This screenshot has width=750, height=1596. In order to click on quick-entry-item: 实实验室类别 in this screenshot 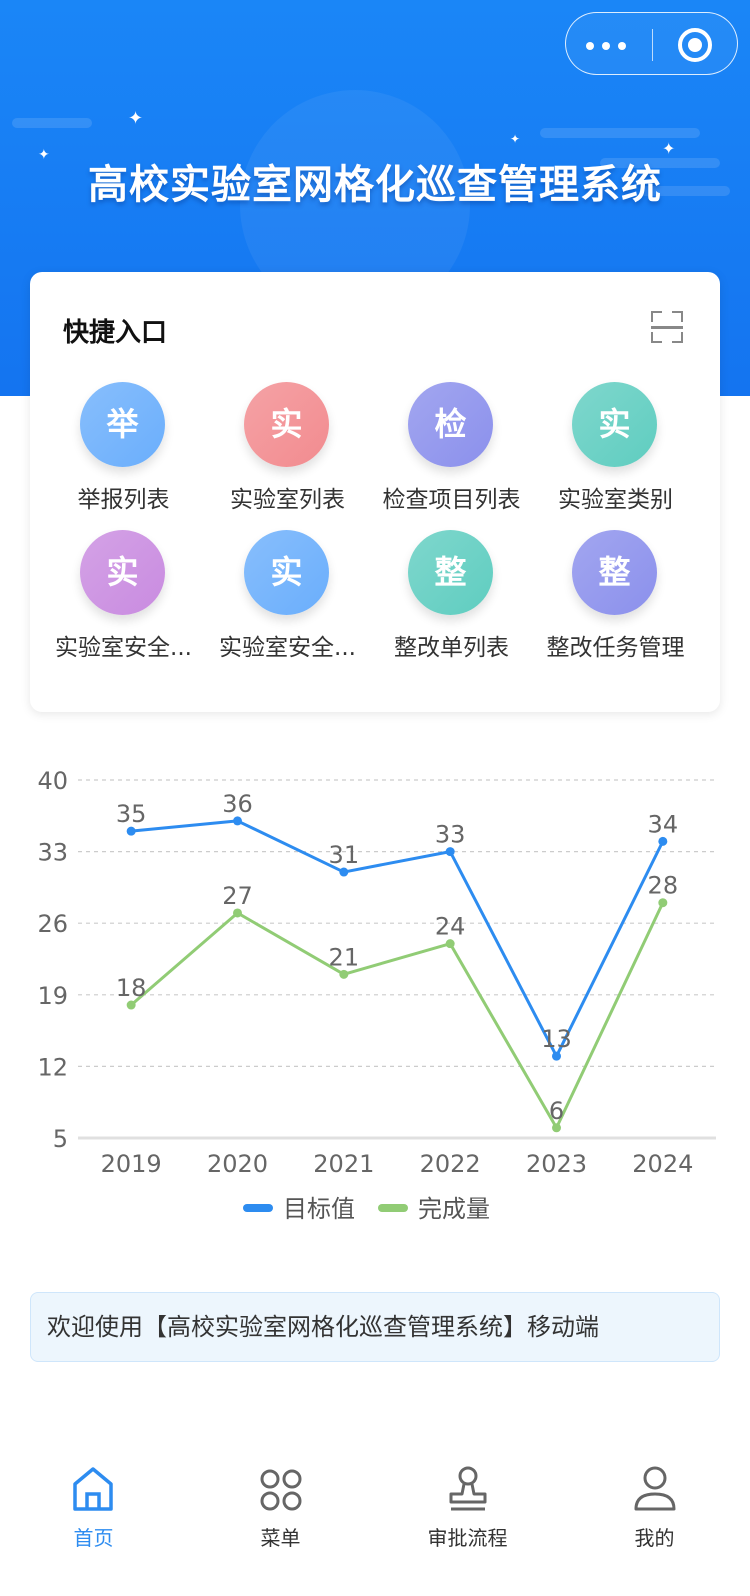, I will do `click(615, 452)`.